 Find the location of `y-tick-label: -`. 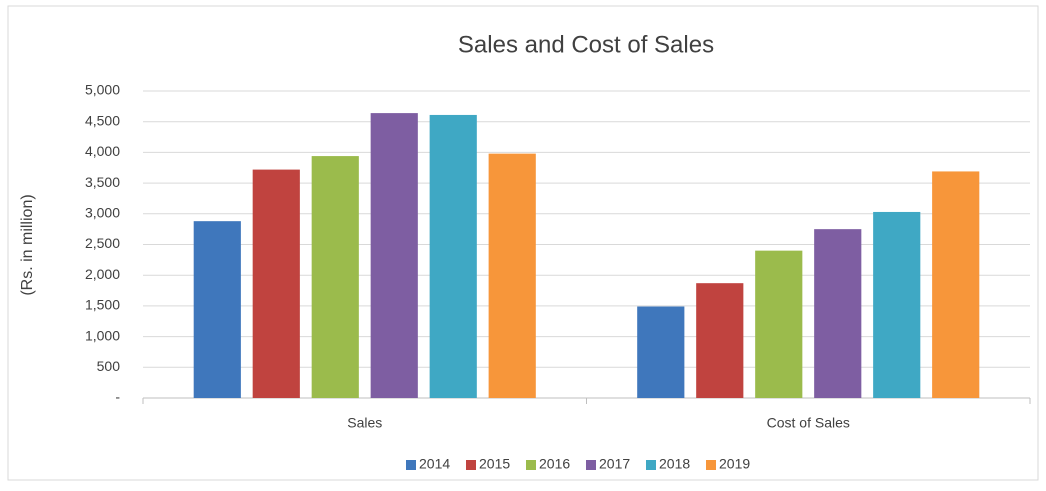

y-tick-label: - is located at coordinates (117, 397).